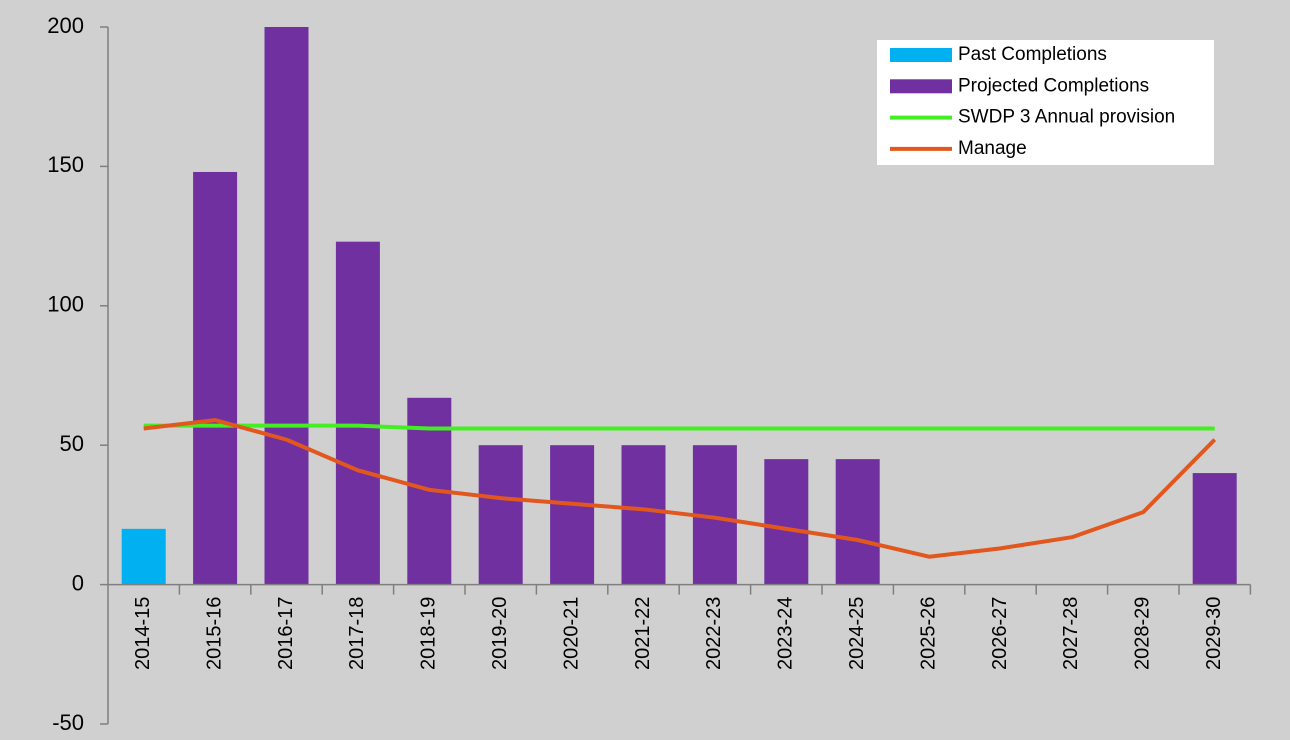  I want to click on x-tick-label: 2020-21, so click(571, 633).